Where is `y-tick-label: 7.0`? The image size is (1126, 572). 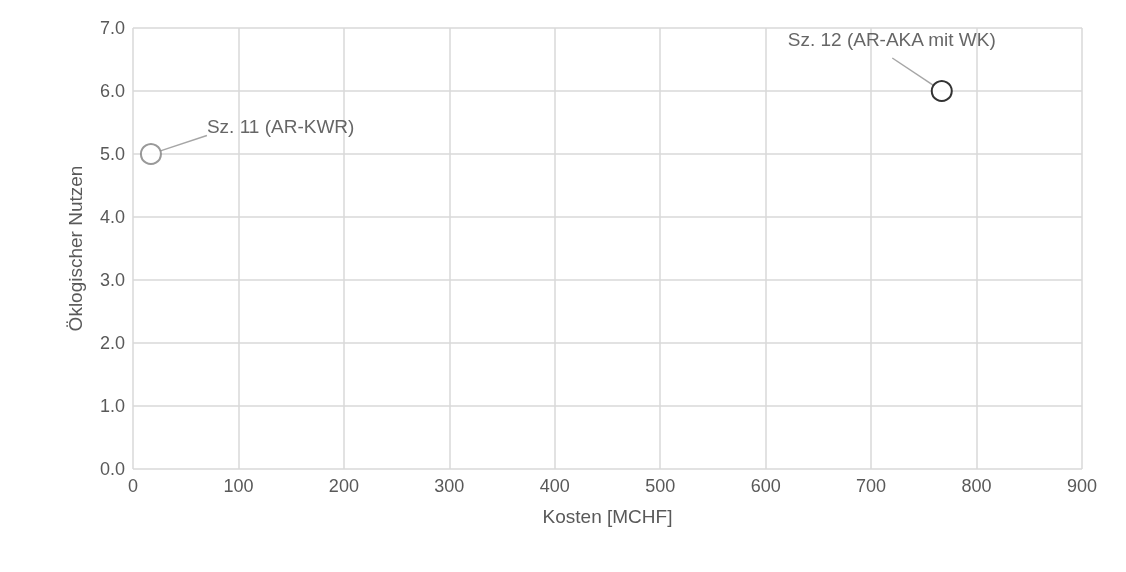
y-tick-label: 7.0 is located at coordinates (112, 28).